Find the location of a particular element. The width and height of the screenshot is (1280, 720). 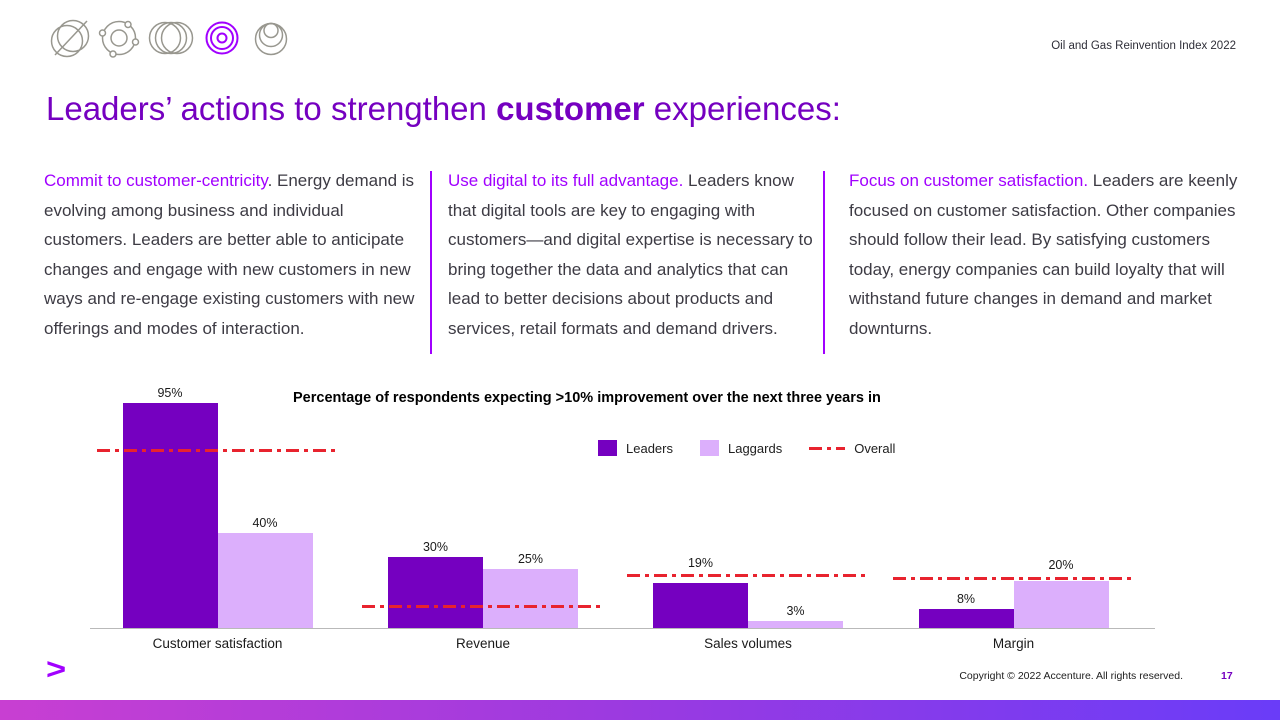

column-lead: Commit to customer-centricity is located at coordinates (156, 180).